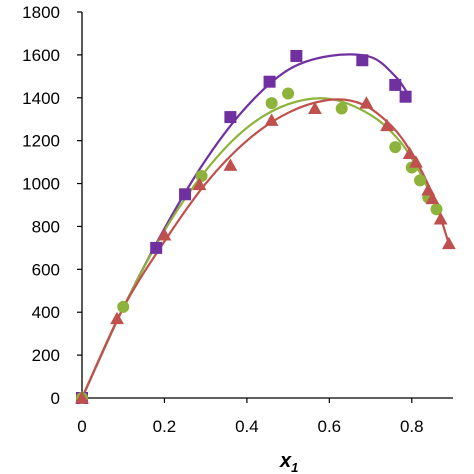 This screenshot has height=474, width=474. I want to click on x-axis-title-subscript: 1, so click(294, 467).